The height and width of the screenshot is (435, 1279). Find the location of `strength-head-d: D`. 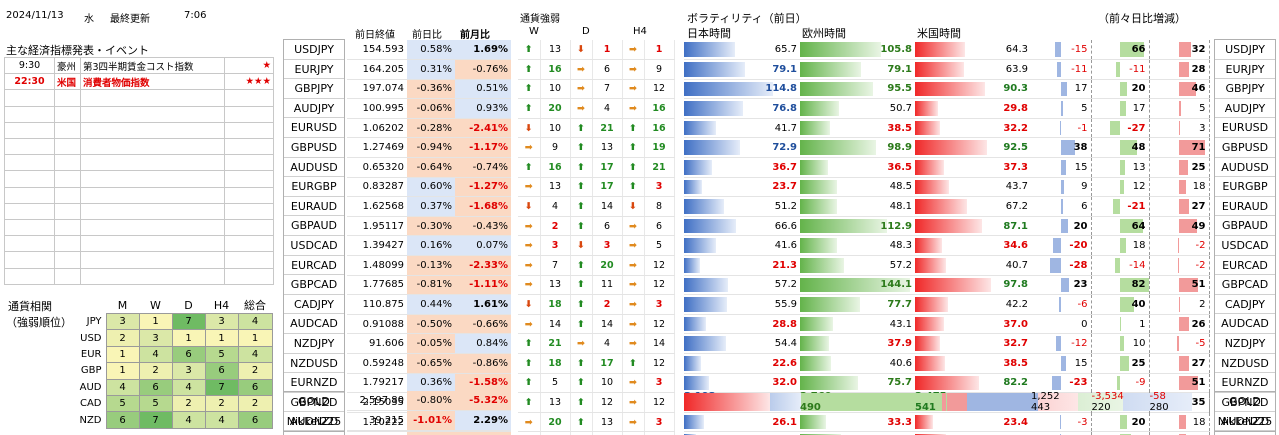

strength-head-d: D is located at coordinates (586, 31).